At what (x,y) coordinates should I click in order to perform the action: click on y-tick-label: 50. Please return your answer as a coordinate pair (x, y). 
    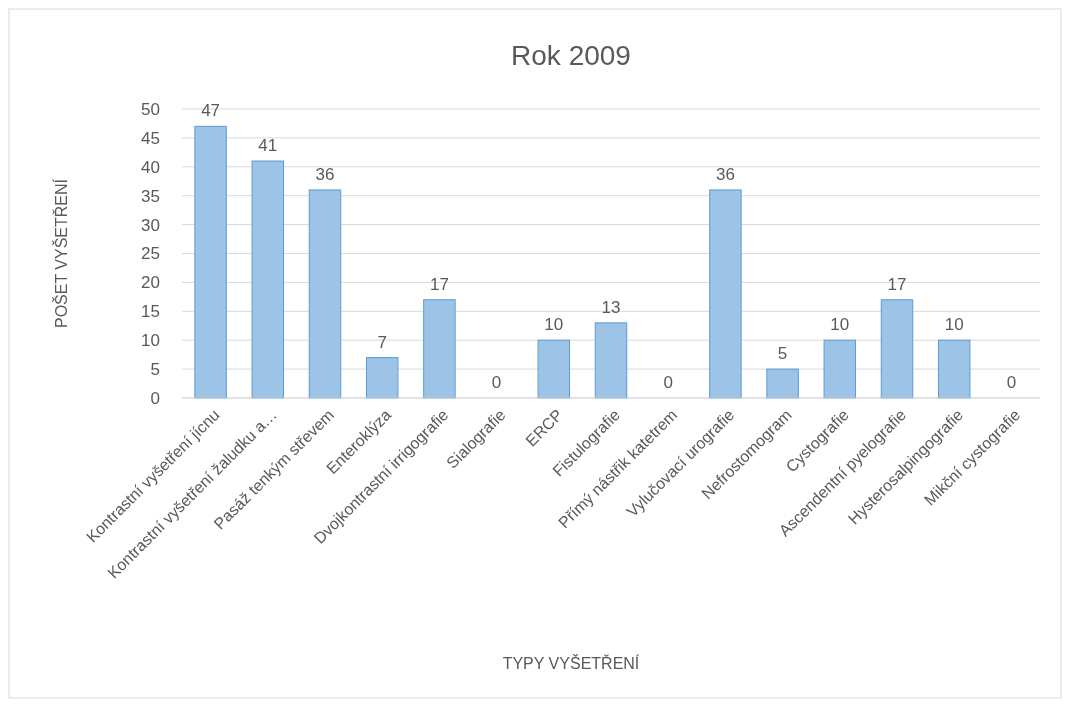
    Looking at the image, I should click on (150, 109).